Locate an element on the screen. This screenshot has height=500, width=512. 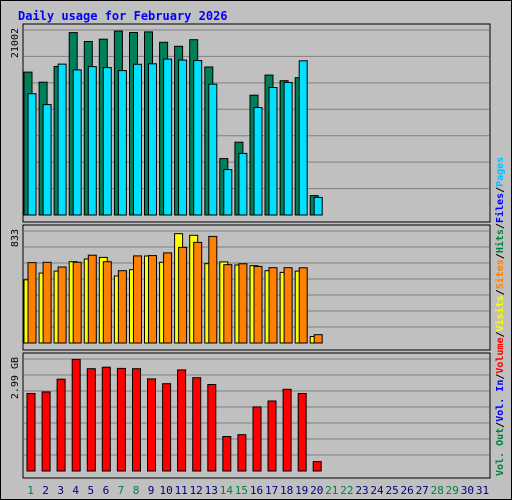
x-tick-label: 25 is located at coordinates (391, 490).